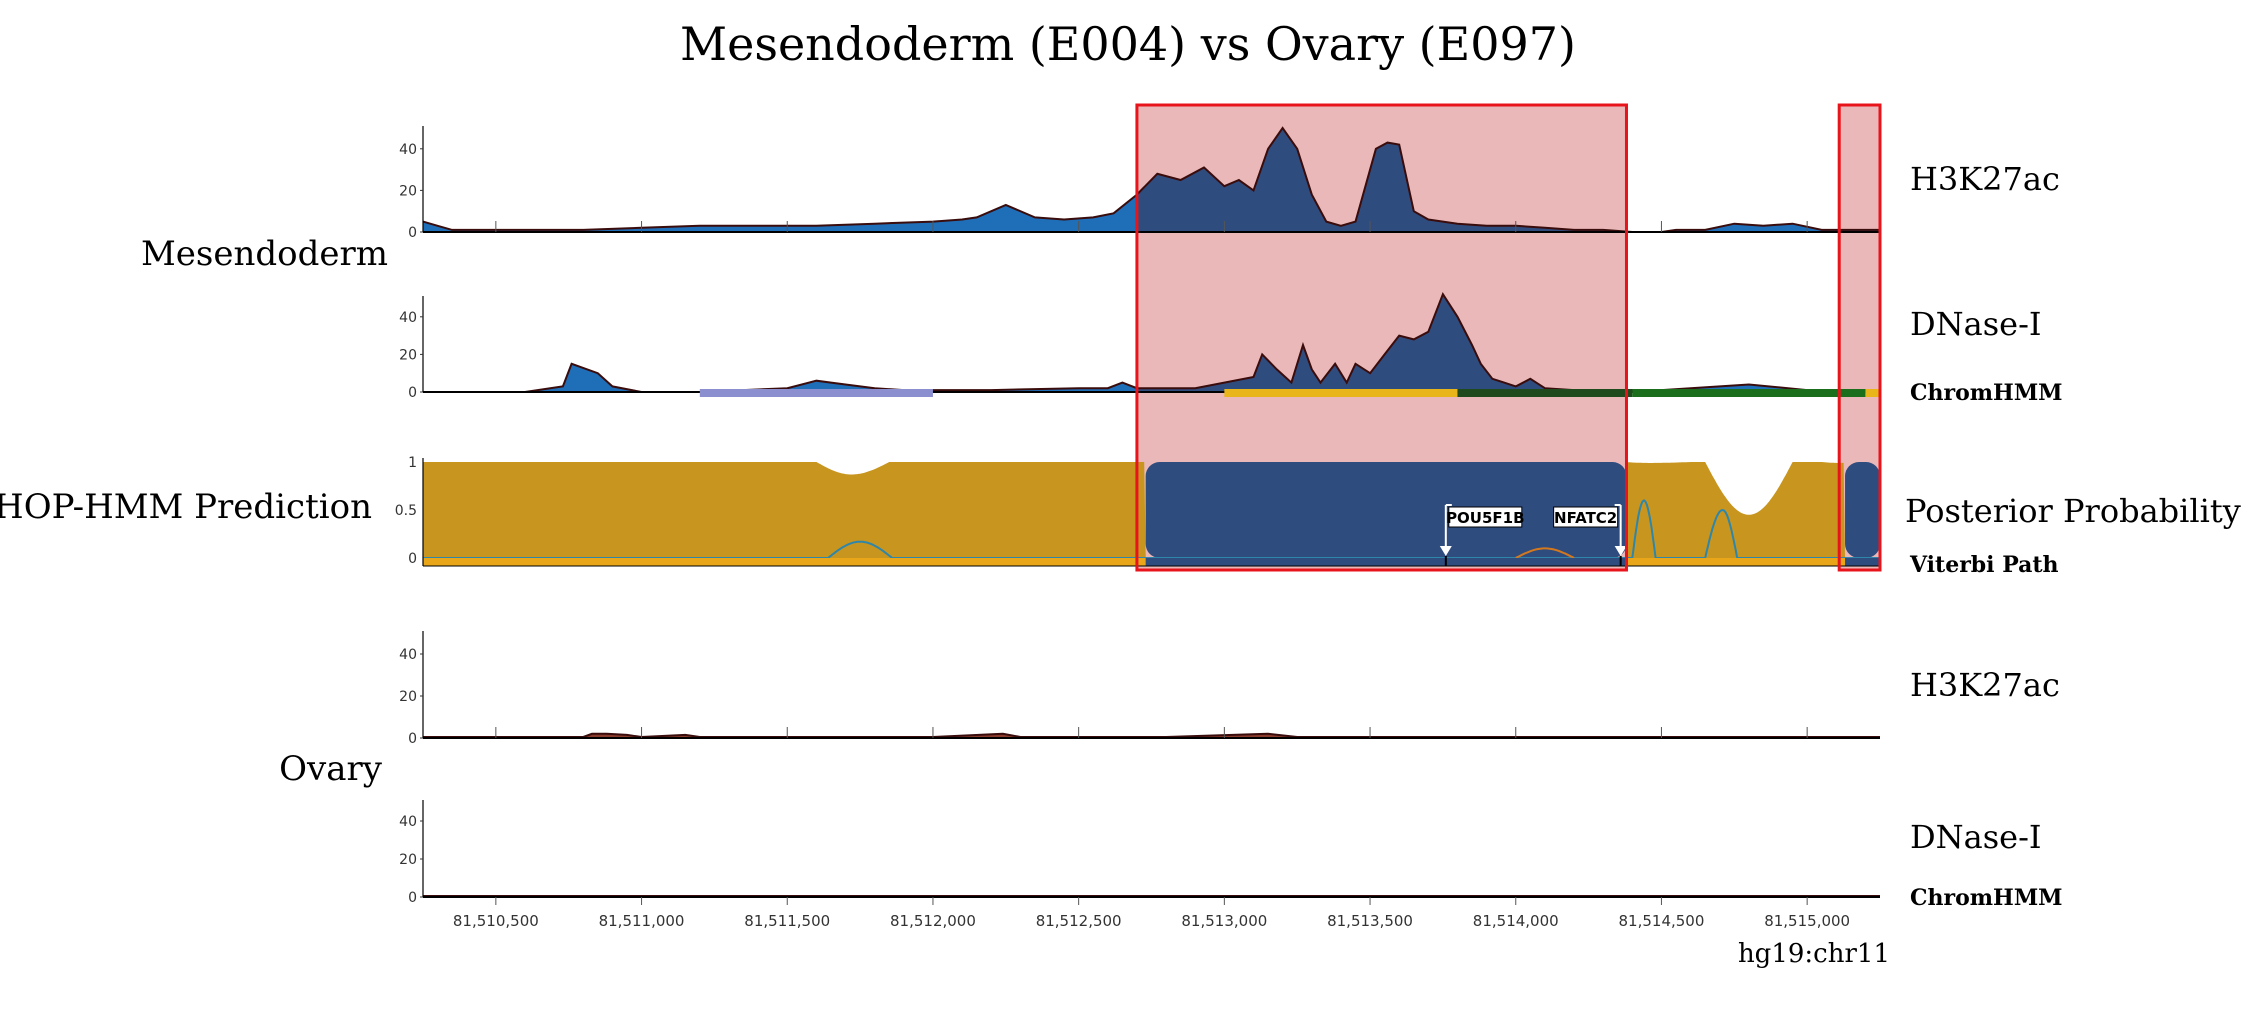 The width and height of the screenshot is (2255, 1028). What do you see at coordinates (412, 463) in the screenshot?
I see `y-tick-label-posterior: 1` at bounding box center [412, 463].